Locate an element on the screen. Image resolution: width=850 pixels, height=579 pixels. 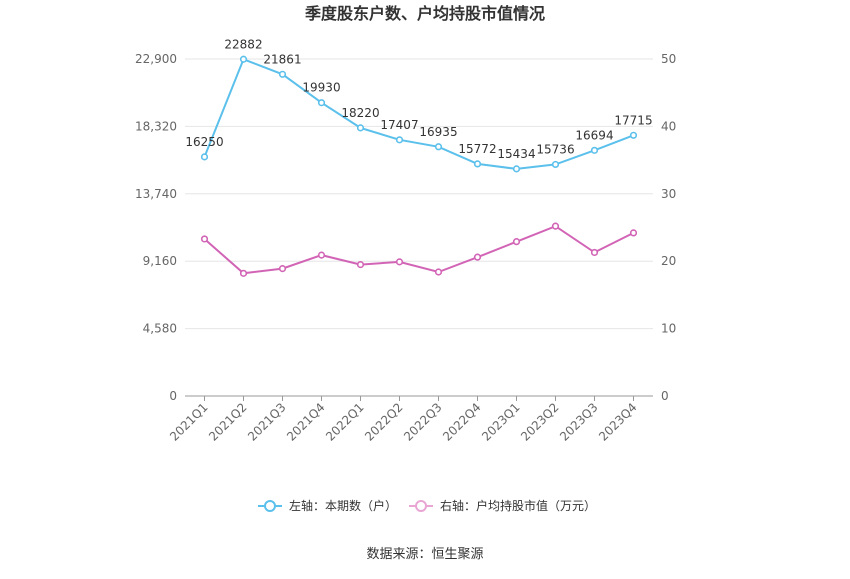
legend-item-right-series: 右轴：户均持股市值（万元） is located at coordinates (502, 505).